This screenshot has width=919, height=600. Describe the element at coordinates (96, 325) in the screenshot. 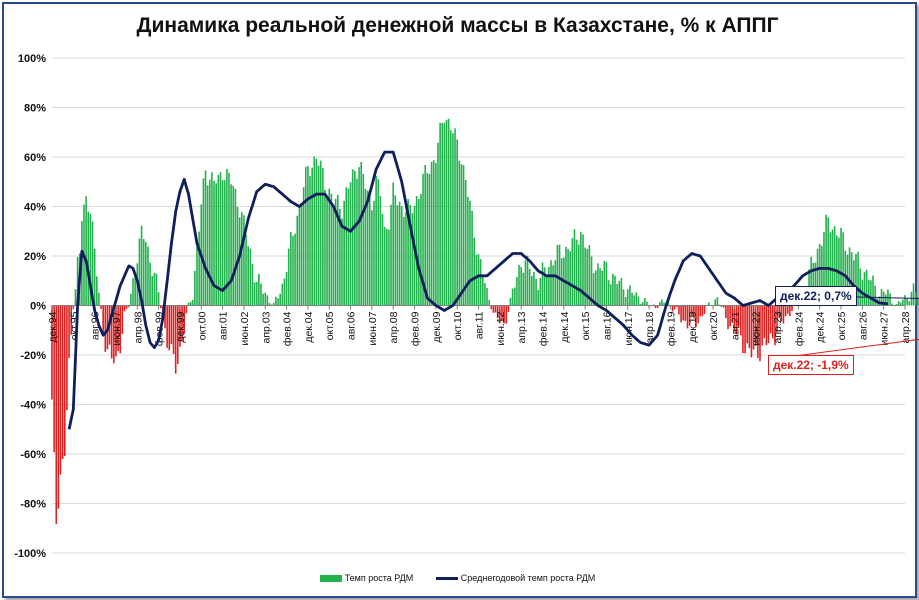

I see `x-tick-label: авг.96` at that location.